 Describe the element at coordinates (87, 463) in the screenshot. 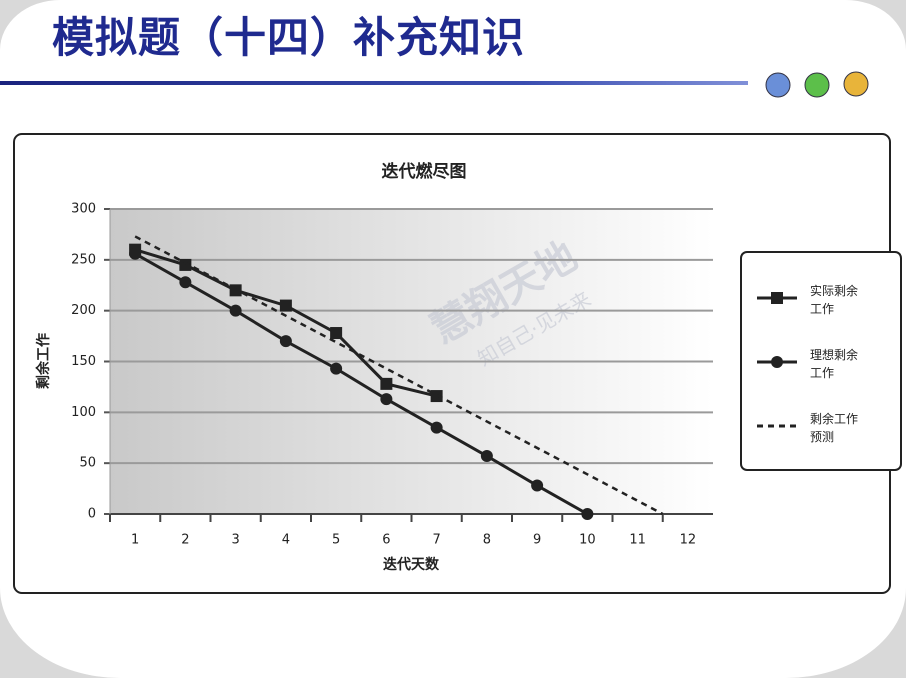

I see `y-tick-label: 50` at that location.